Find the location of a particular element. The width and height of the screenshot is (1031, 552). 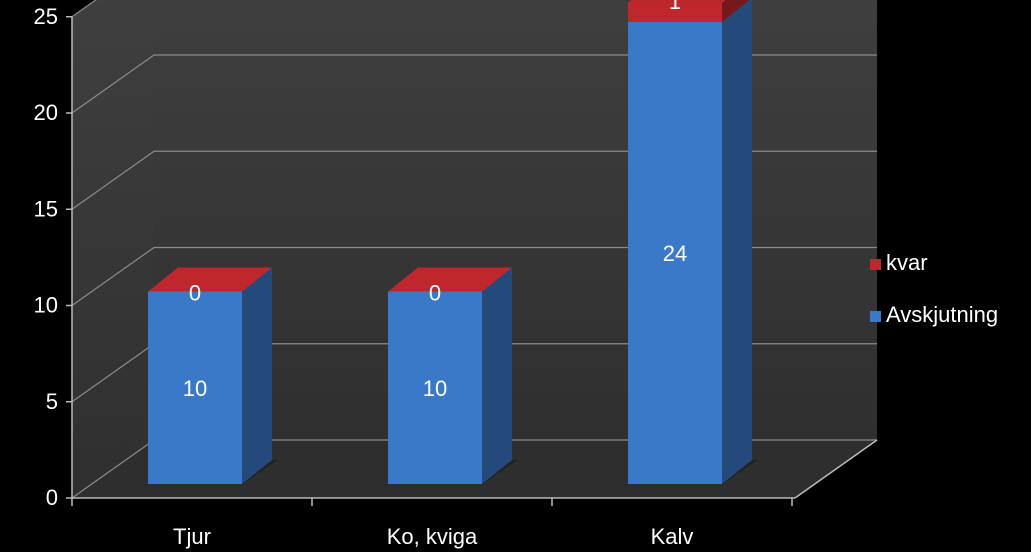

bar-kvar-front is located at coordinates (675, 12).